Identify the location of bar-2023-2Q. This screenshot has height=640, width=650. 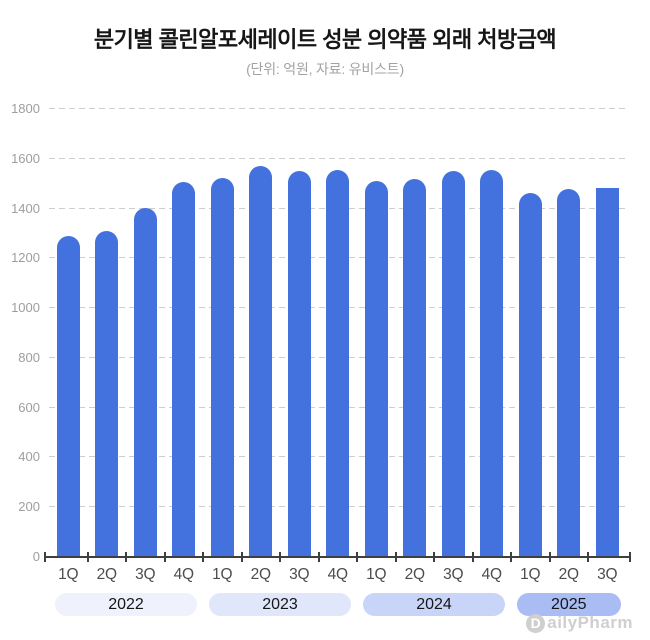
(261, 361).